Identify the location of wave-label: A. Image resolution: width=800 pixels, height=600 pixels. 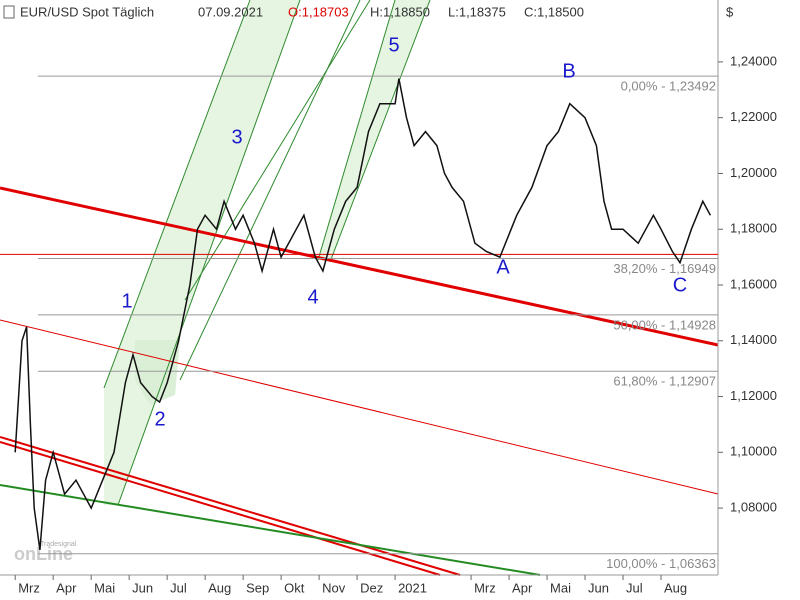
(503, 267).